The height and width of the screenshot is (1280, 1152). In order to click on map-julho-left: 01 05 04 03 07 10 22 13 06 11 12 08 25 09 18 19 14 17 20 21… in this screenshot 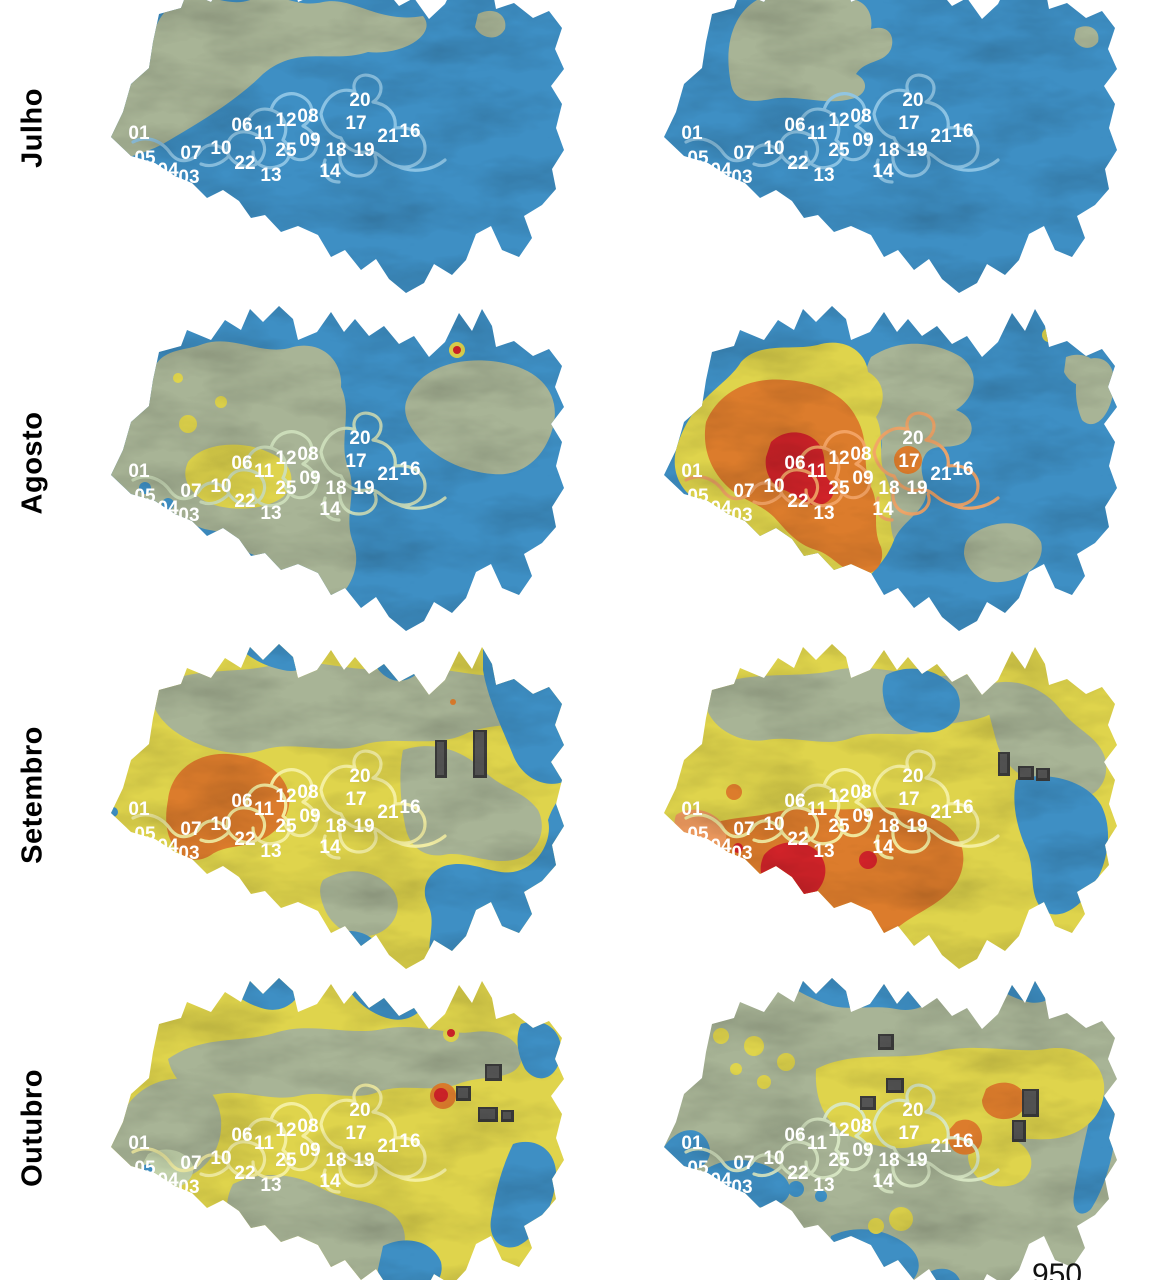, I will do `click(330, 147)`.